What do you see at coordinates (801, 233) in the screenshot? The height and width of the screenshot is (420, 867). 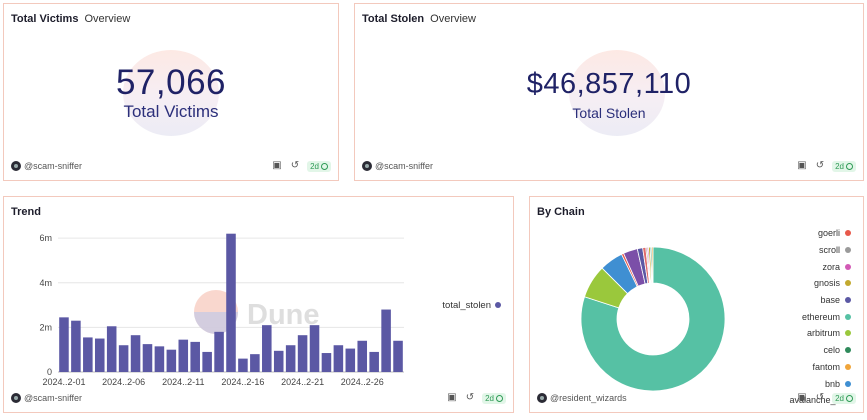 I see `legend-item-goerli: goerli` at bounding box center [801, 233].